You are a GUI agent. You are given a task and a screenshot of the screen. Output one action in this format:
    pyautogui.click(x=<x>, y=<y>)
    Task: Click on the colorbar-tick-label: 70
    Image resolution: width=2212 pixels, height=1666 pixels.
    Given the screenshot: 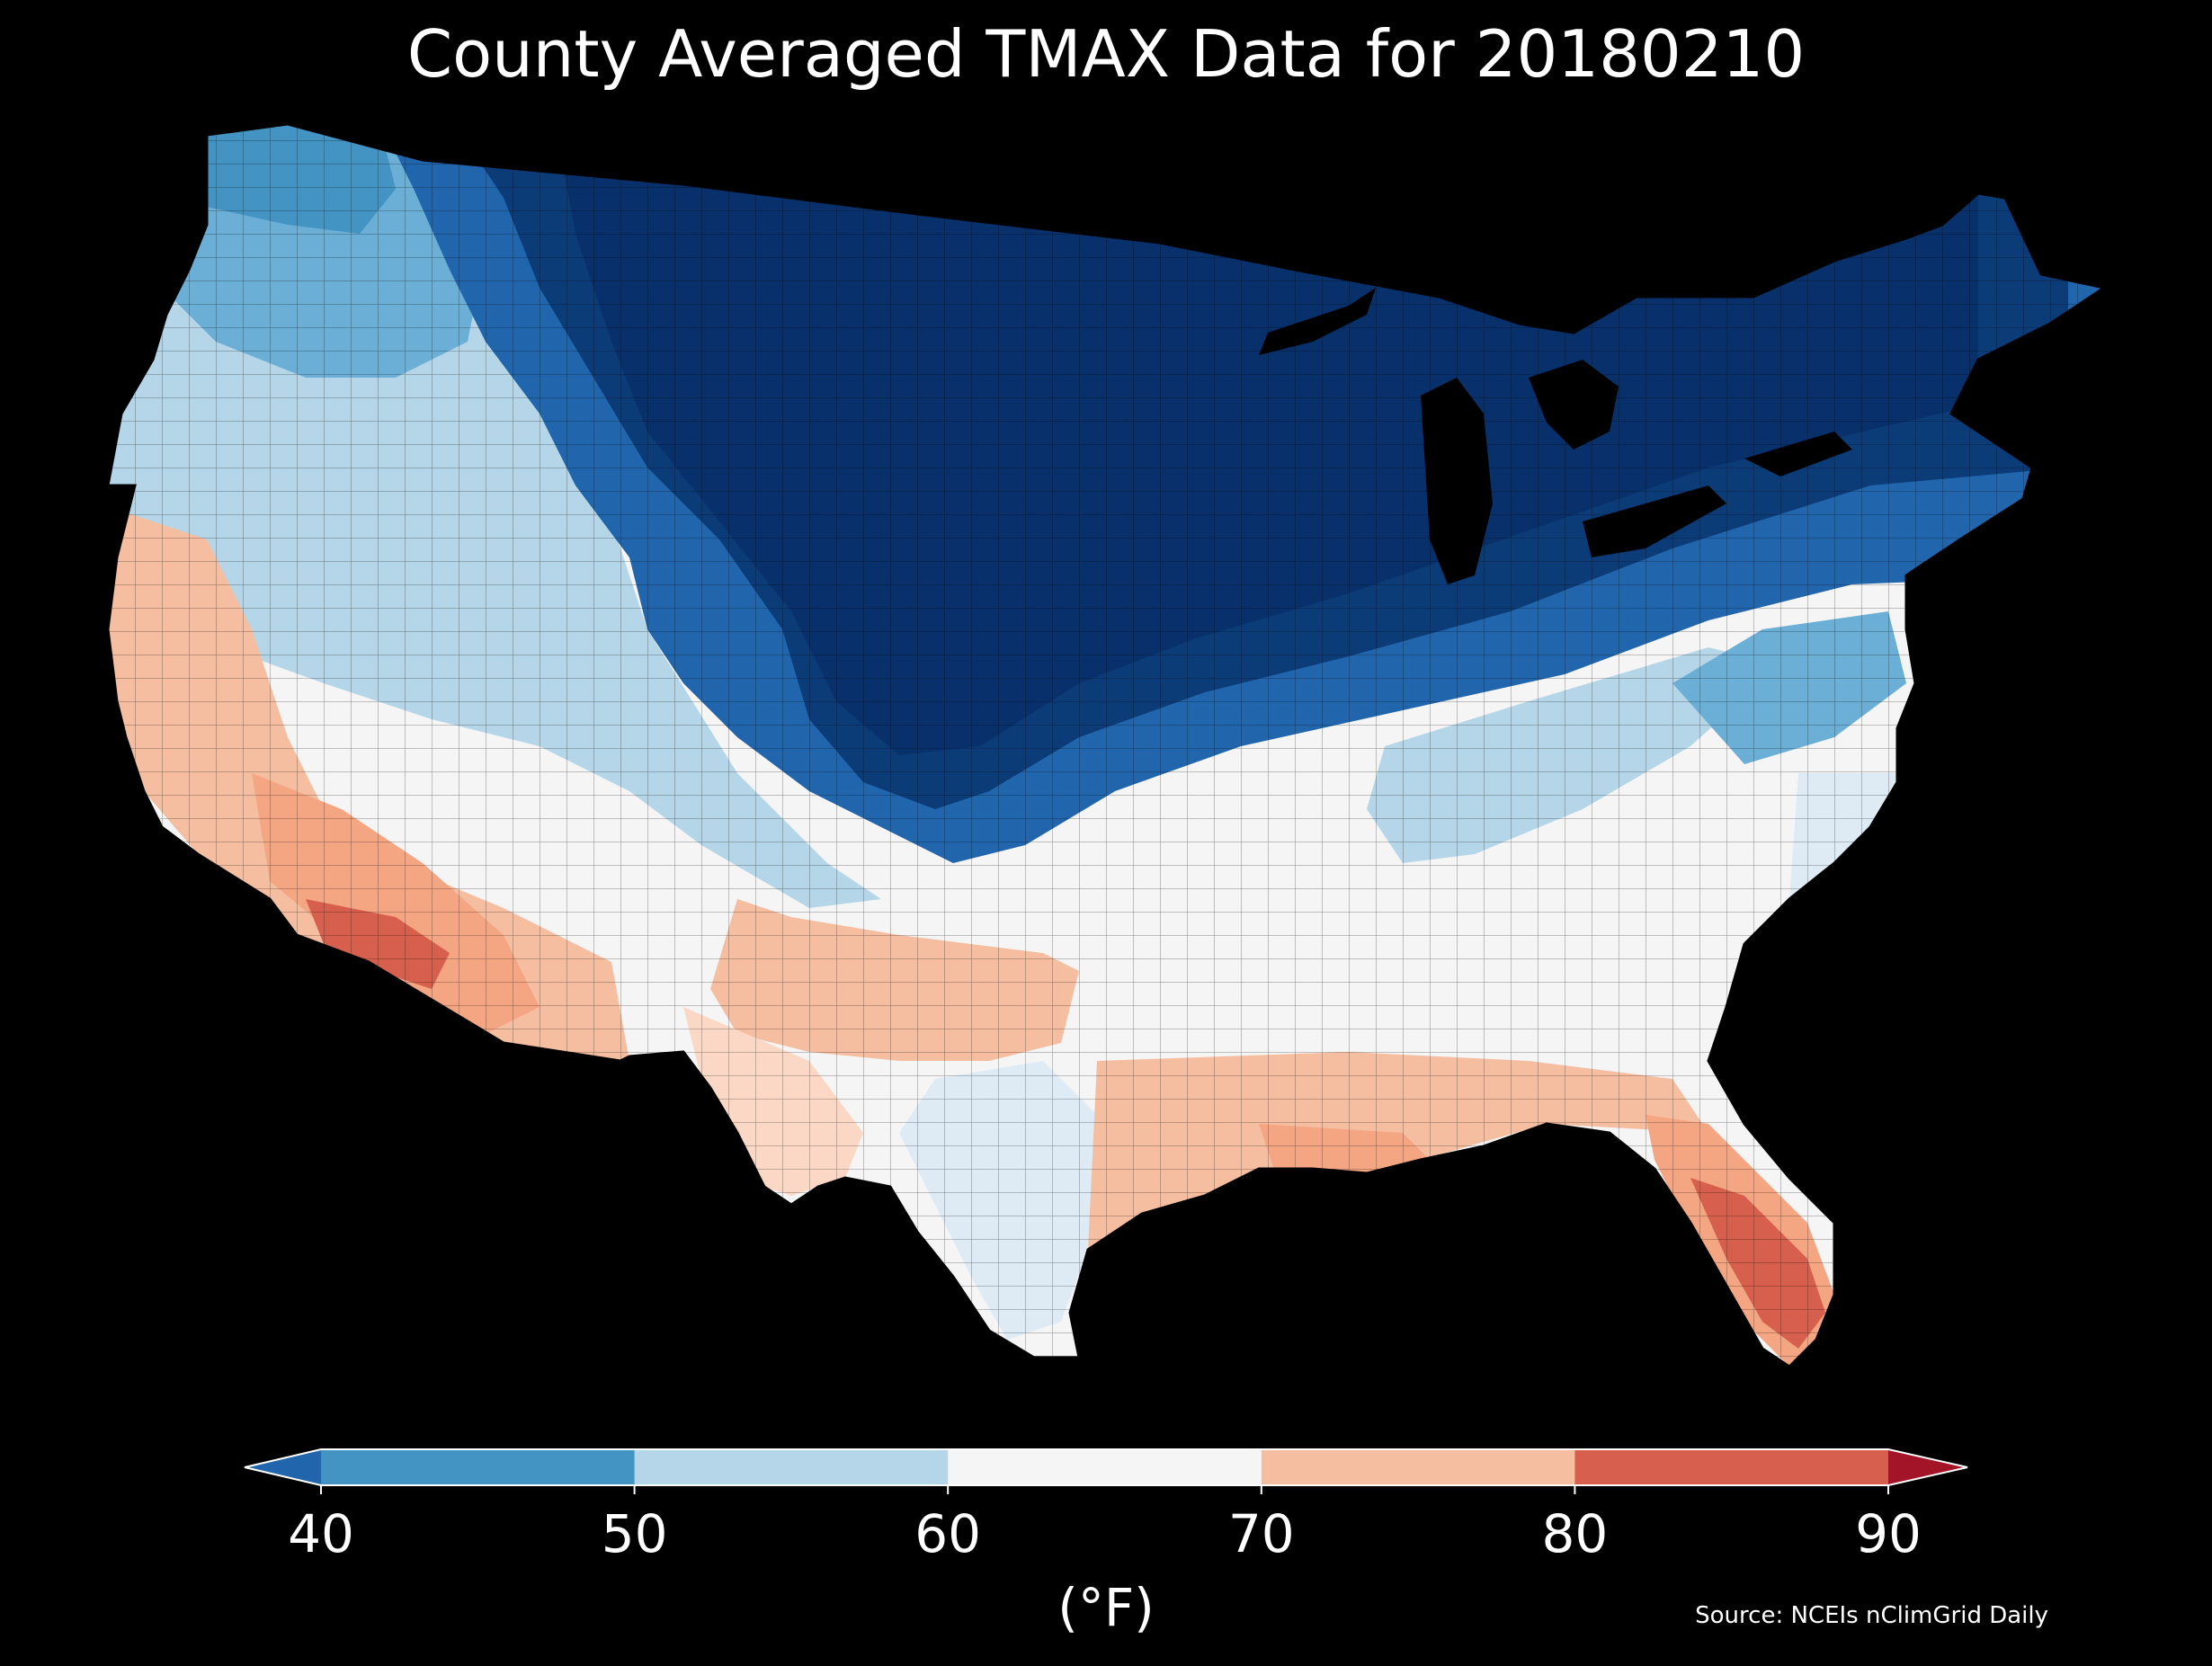 What is the action you would take?
    pyautogui.click(x=1261, y=1533)
    